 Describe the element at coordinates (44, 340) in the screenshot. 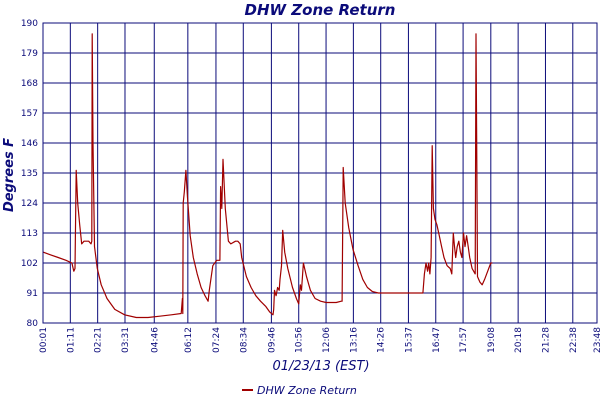

I see `x-tick-label: 00:01` at that location.